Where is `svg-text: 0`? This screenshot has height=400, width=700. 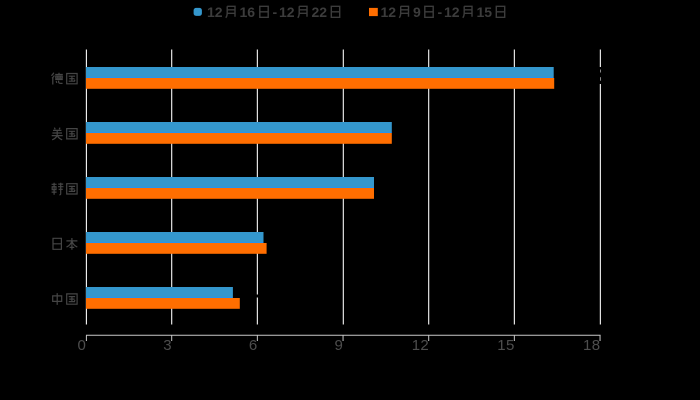 svg-text: 0 is located at coordinates (82, 345).